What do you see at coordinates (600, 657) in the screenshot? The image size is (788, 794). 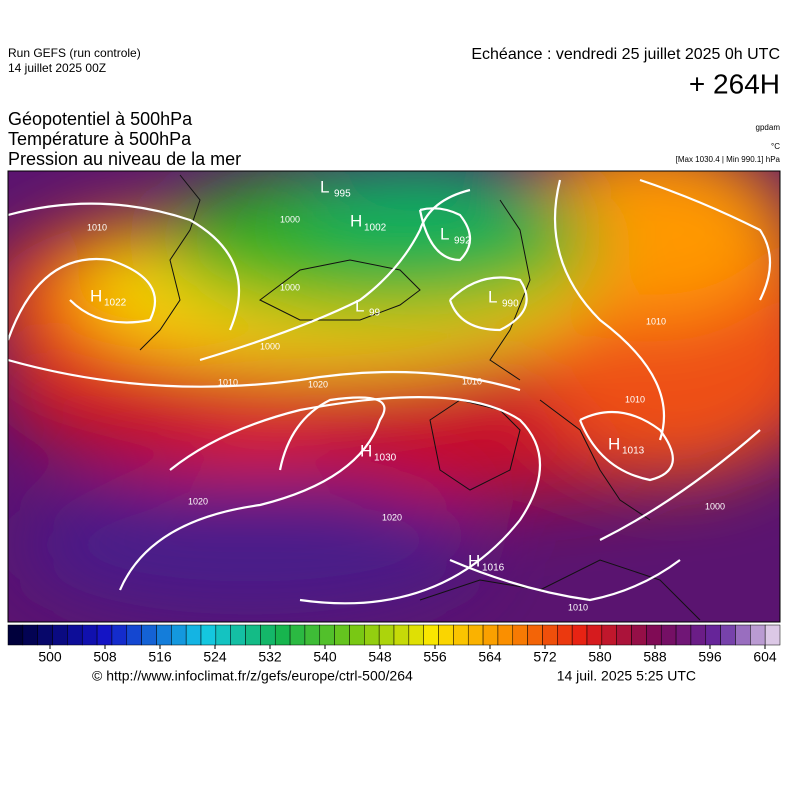 I see `colorbar-tick-label: 580` at bounding box center [600, 657].